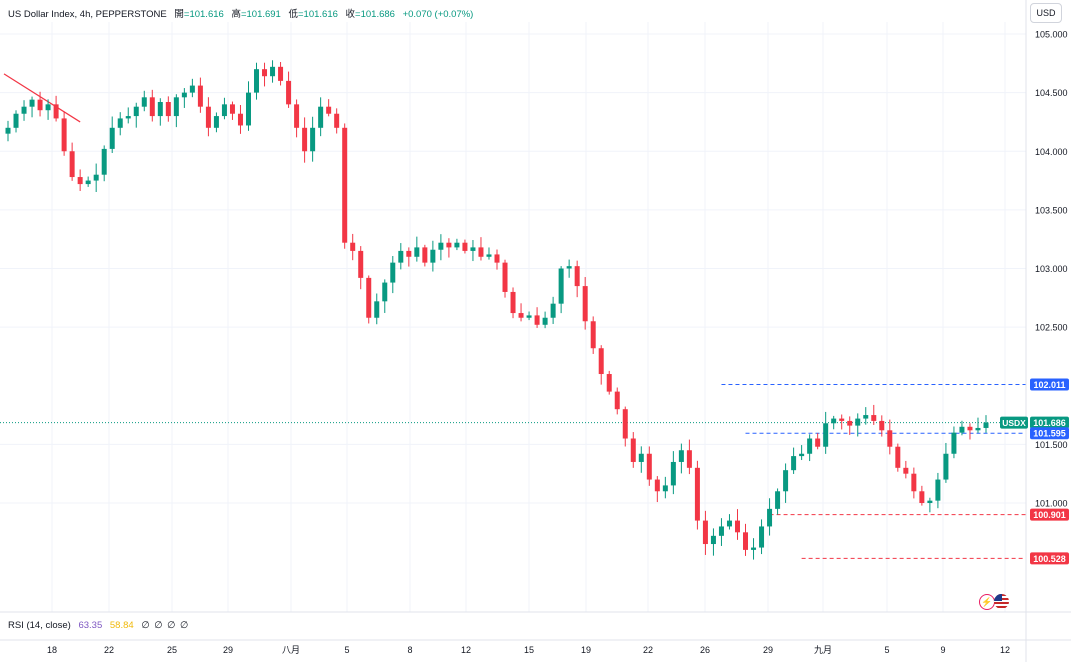 The width and height of the screenshot is (1071, 662). Describe the element at coordinates (1049, 515) in the screenshot. I see `price-tag-label: 100.901` at that location.